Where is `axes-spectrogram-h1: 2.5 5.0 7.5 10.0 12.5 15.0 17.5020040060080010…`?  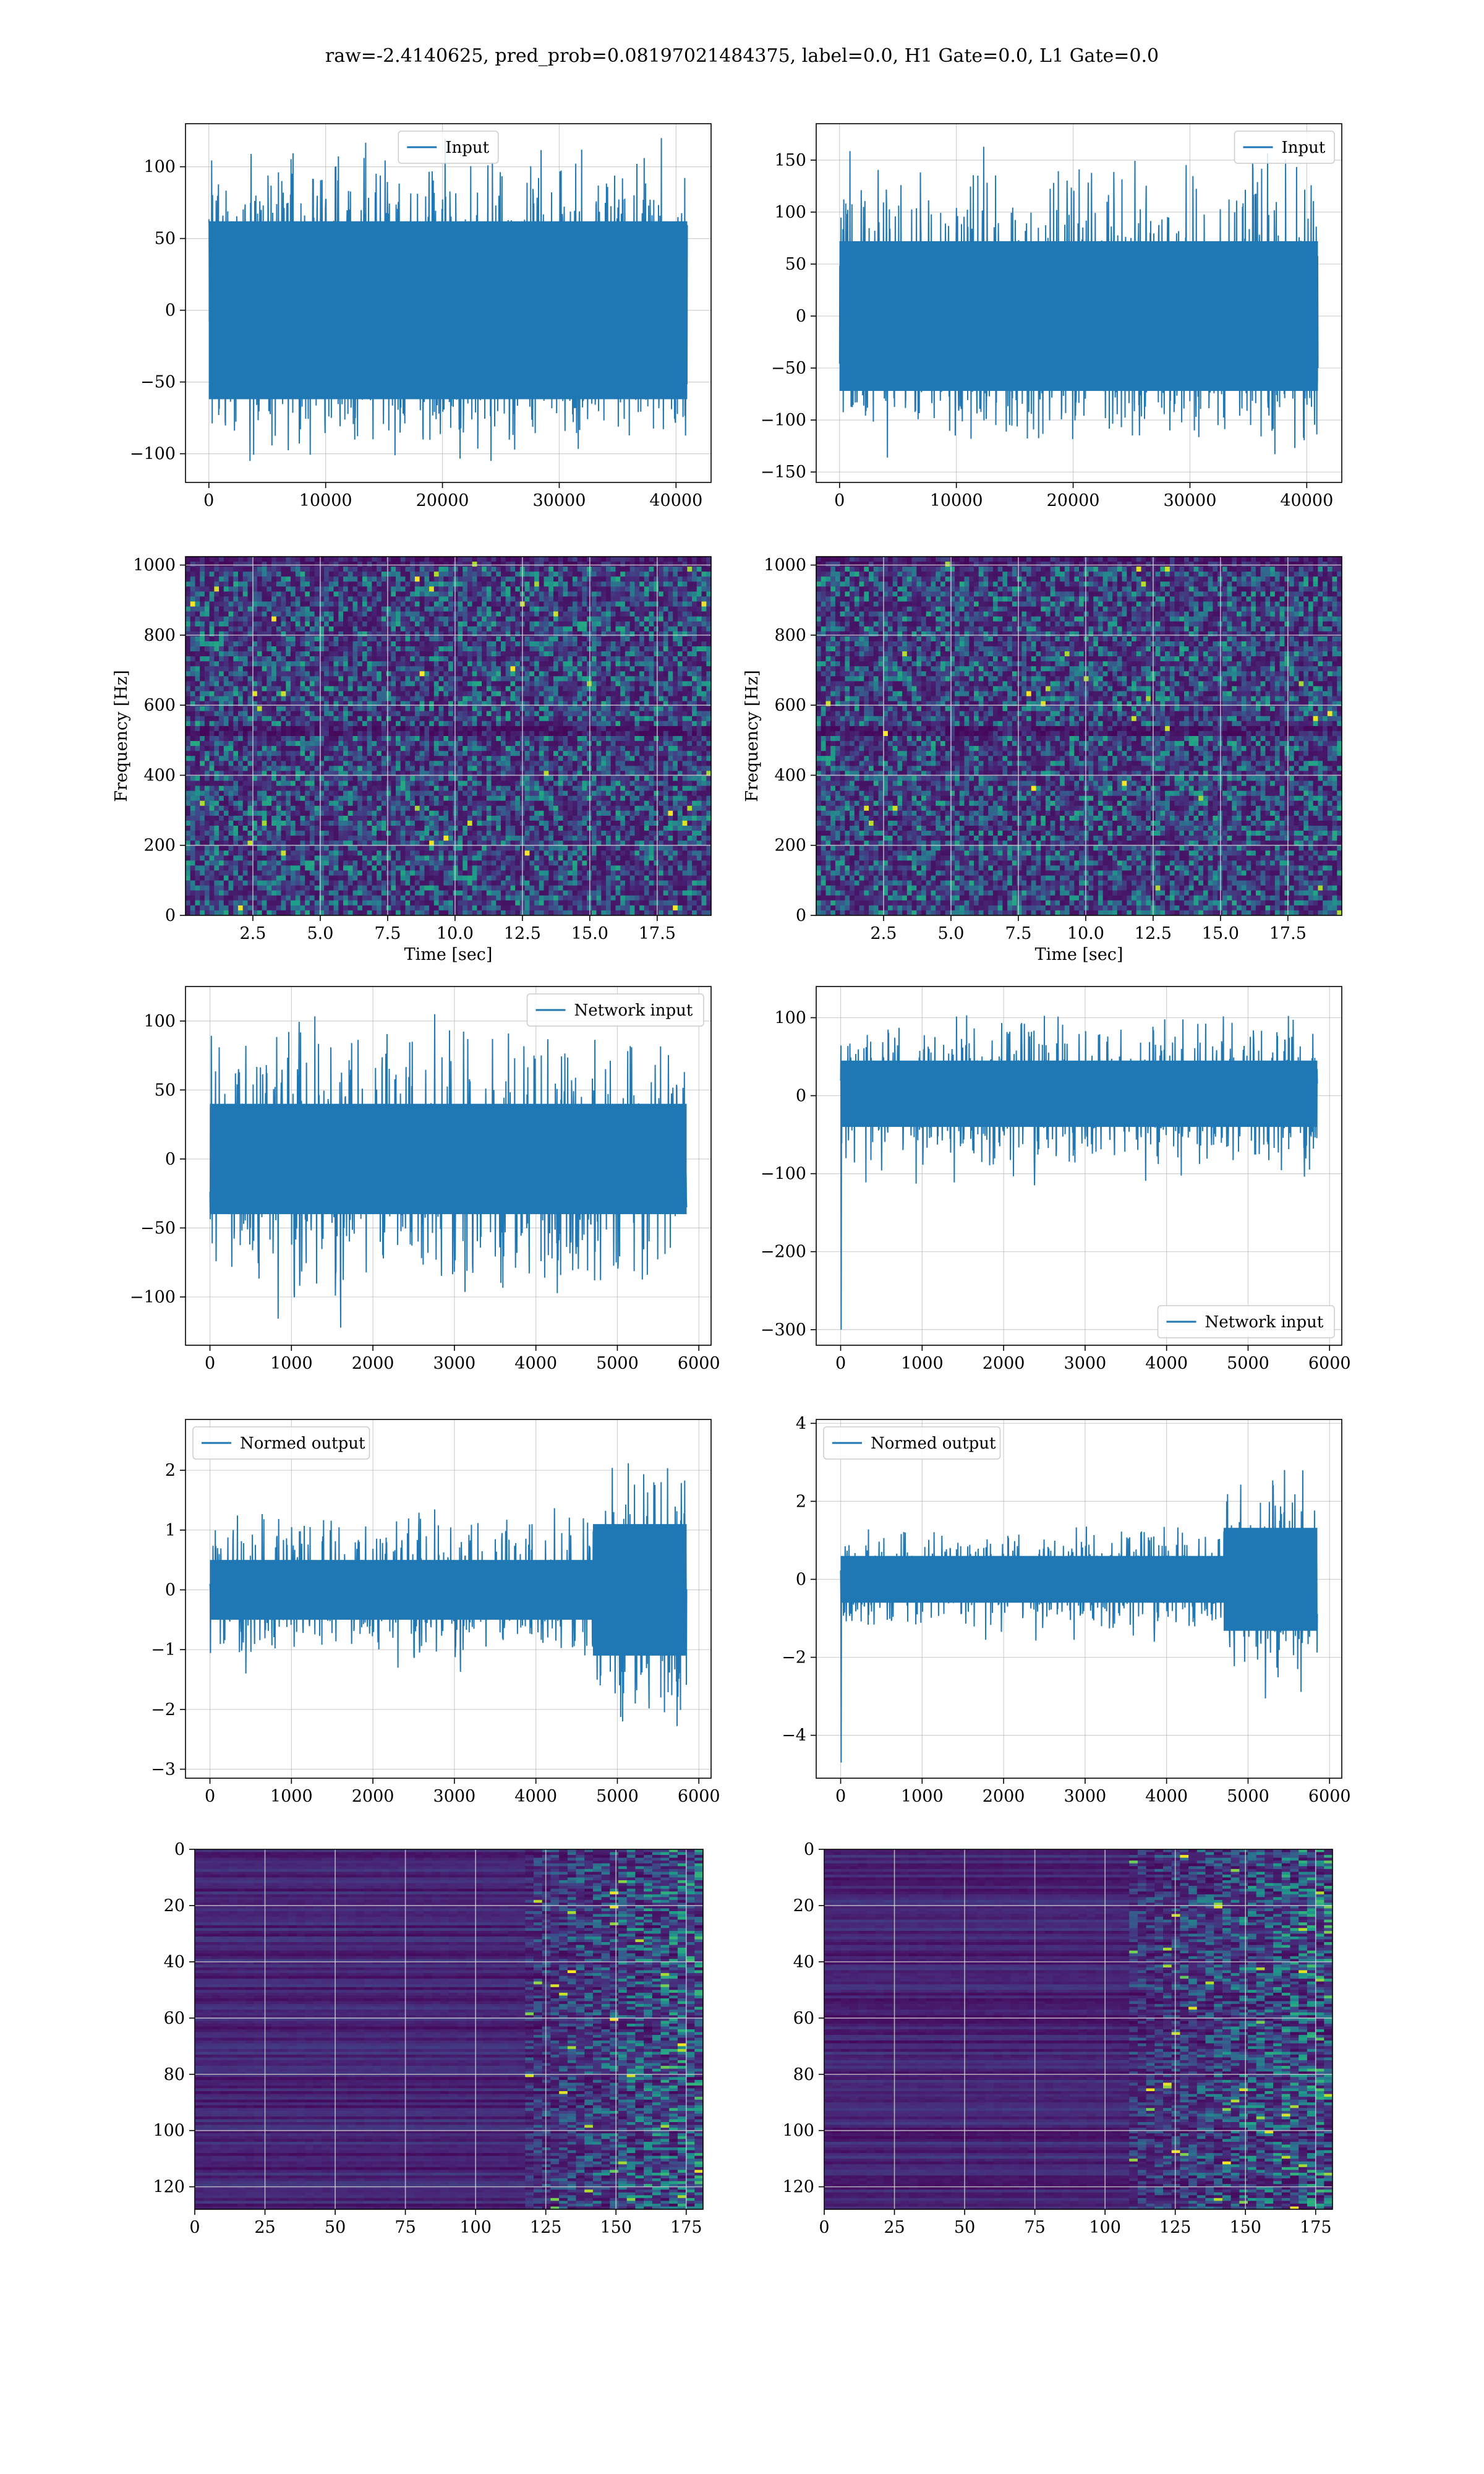
axes-spectrogram-h1: 2.5 5.0 7.5 10.0 12.5 15.0 17.5020040060080010… is located at coordinates (412, 760).